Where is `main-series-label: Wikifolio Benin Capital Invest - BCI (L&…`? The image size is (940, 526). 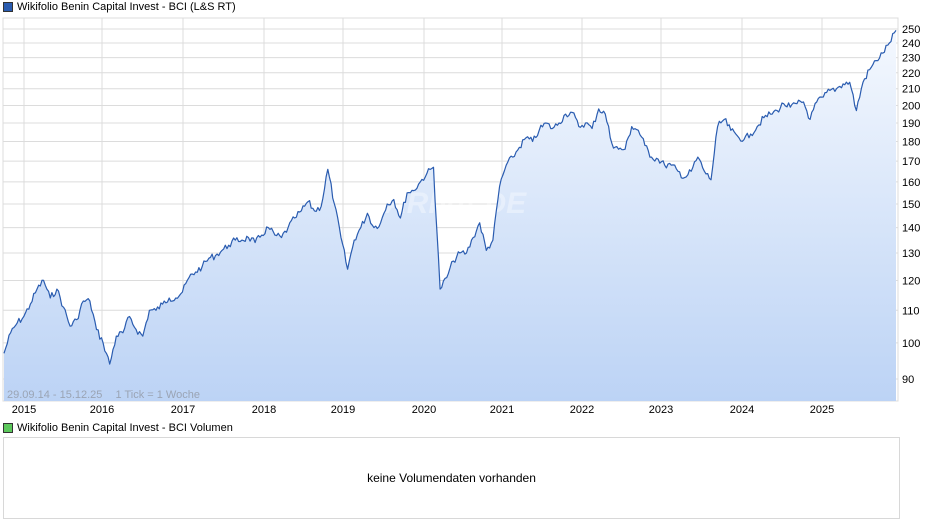 main-series-label: Wikifolio Benin Capital Invest - BCI (L&… is located at coordinates (126, 7).